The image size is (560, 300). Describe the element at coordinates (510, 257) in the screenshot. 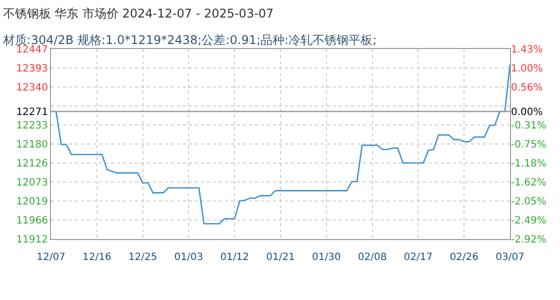

I see `x-tick-label: 03/07` at that location.